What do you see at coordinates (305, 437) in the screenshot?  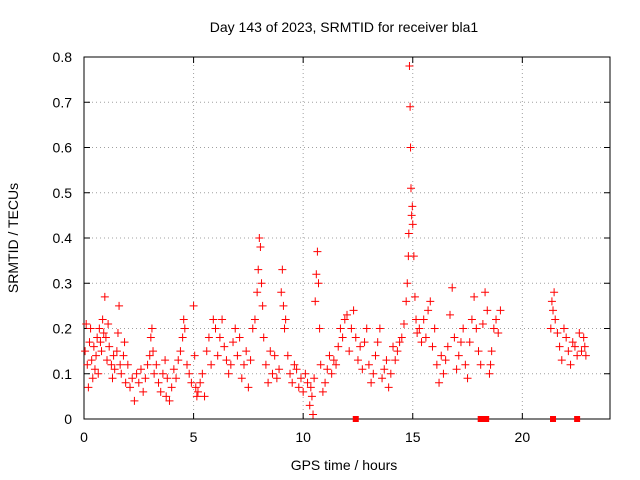 I see `x-tick-labels: 0 5 10 15 20` at bounding box center [305, 437].